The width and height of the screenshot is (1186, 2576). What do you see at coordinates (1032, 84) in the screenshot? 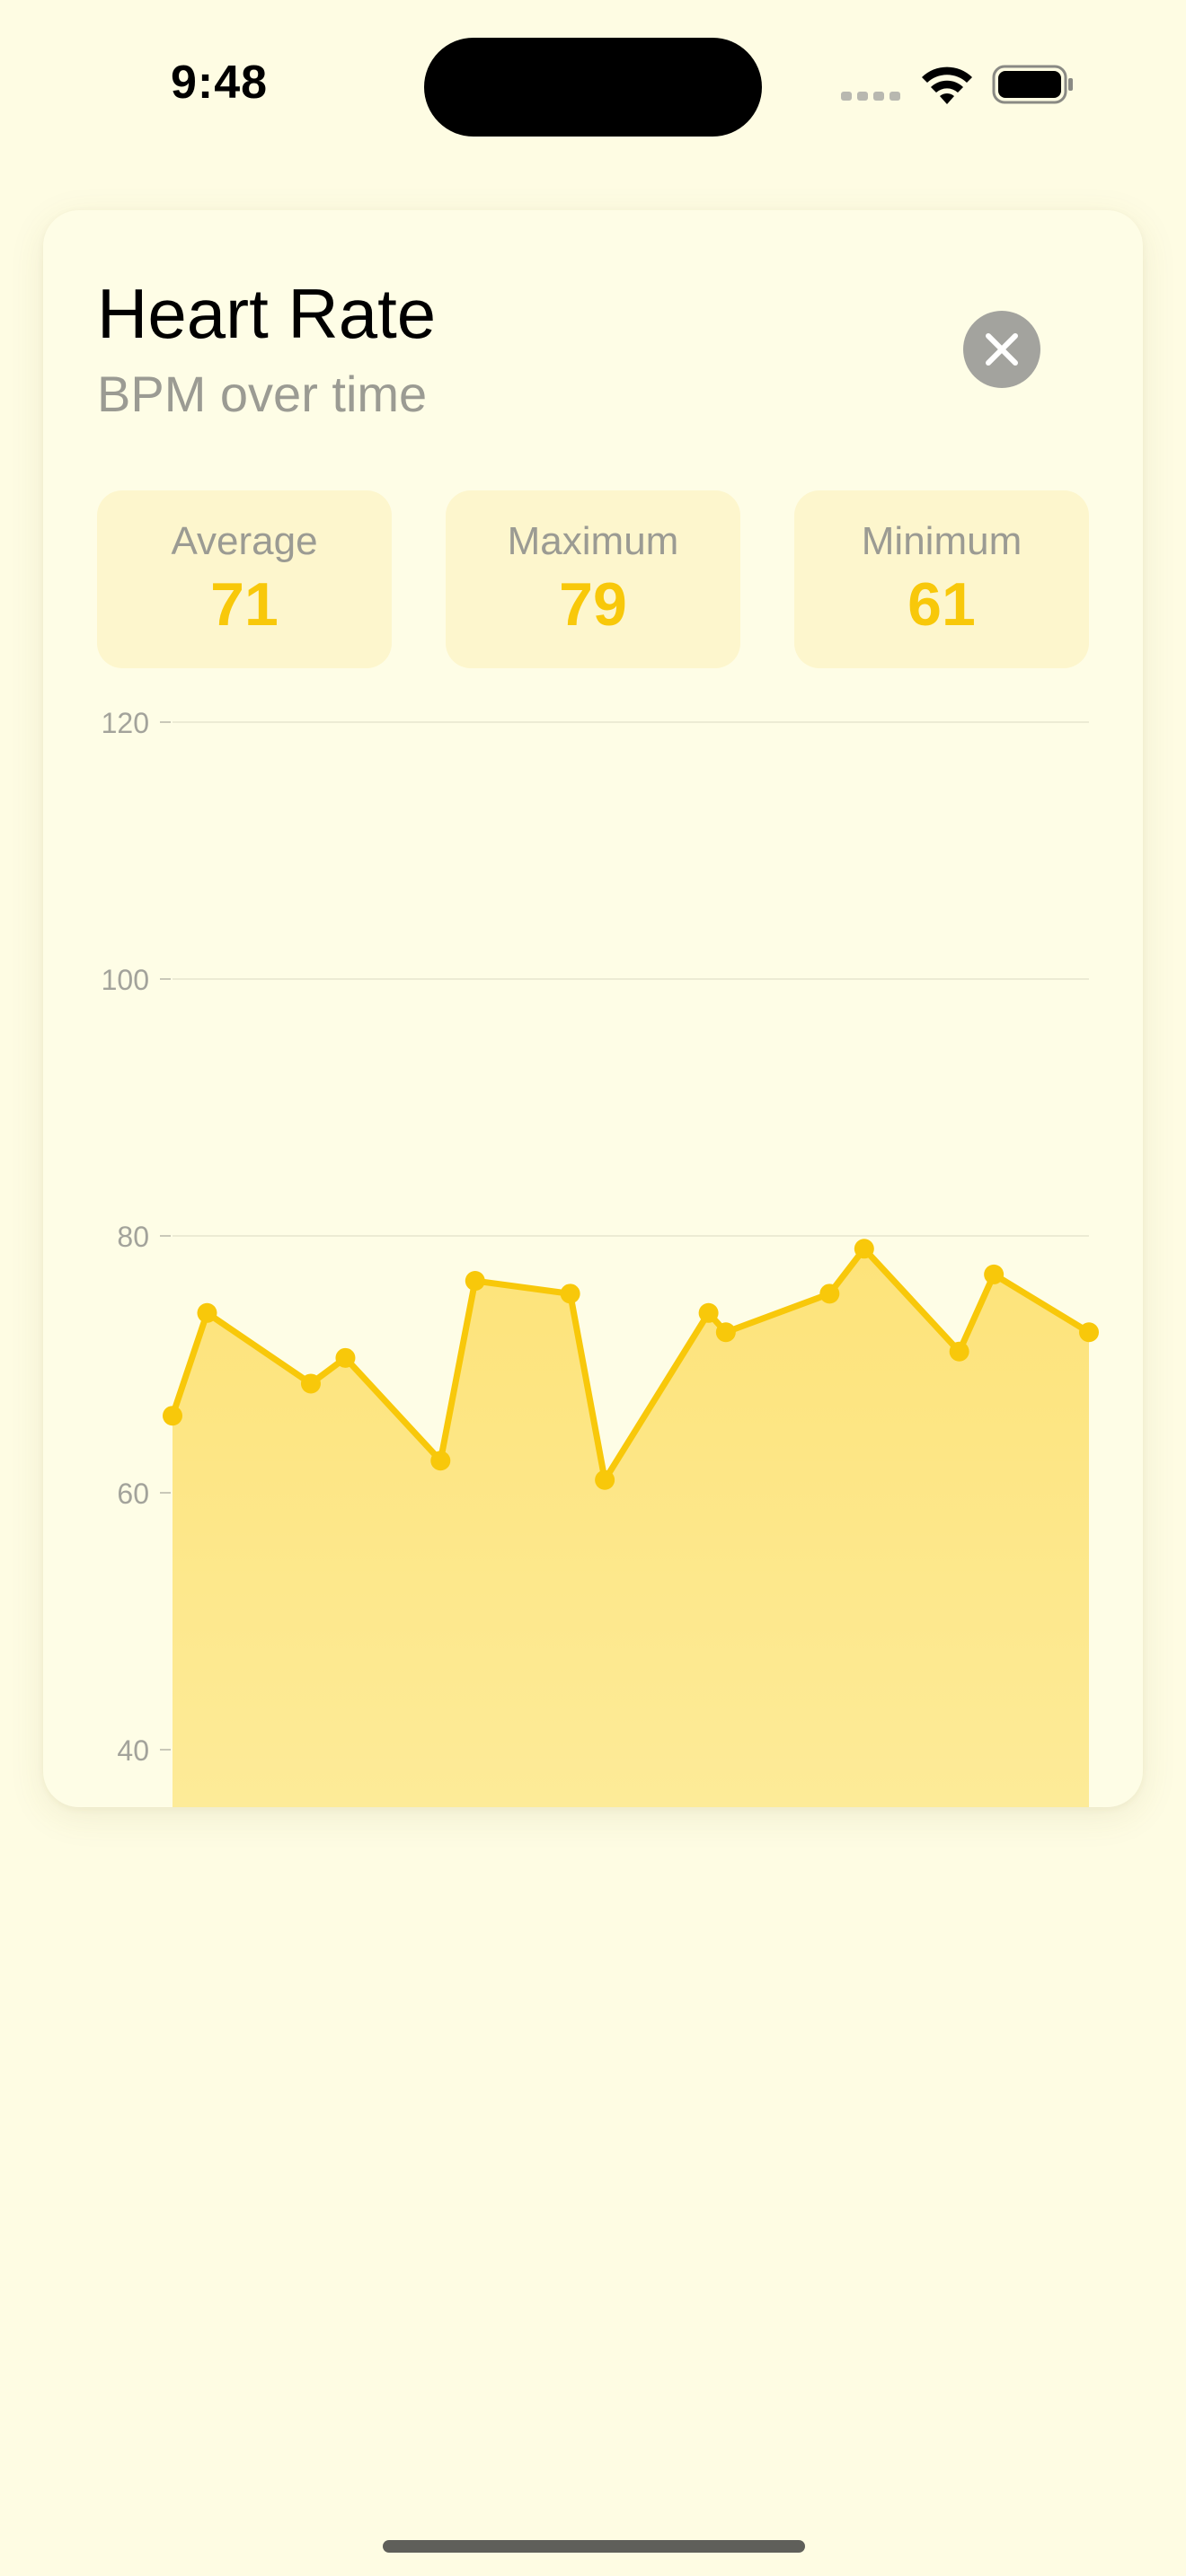
I see `battery-icon` at bounding box center [1032, 84].